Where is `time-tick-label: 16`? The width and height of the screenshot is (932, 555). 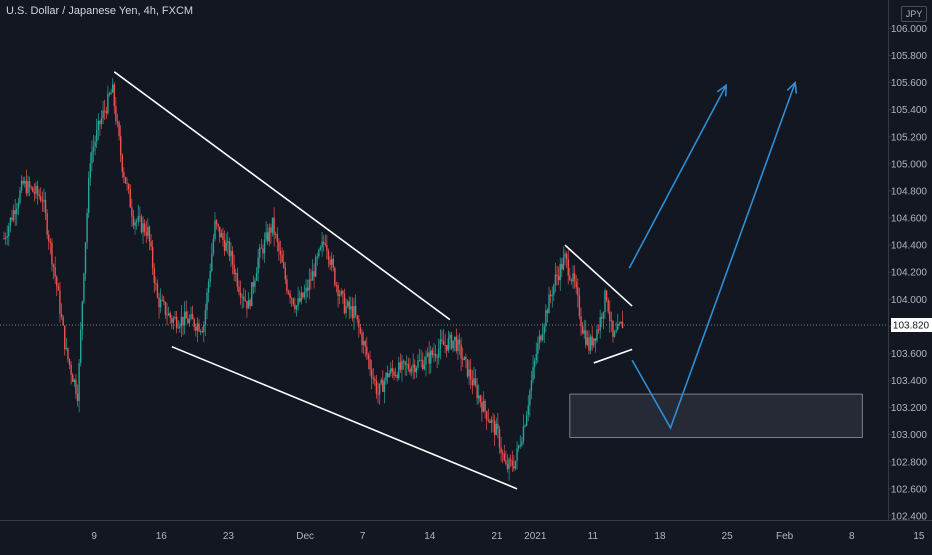
time-tick-label: 16 is located at coordinates (162, 536).